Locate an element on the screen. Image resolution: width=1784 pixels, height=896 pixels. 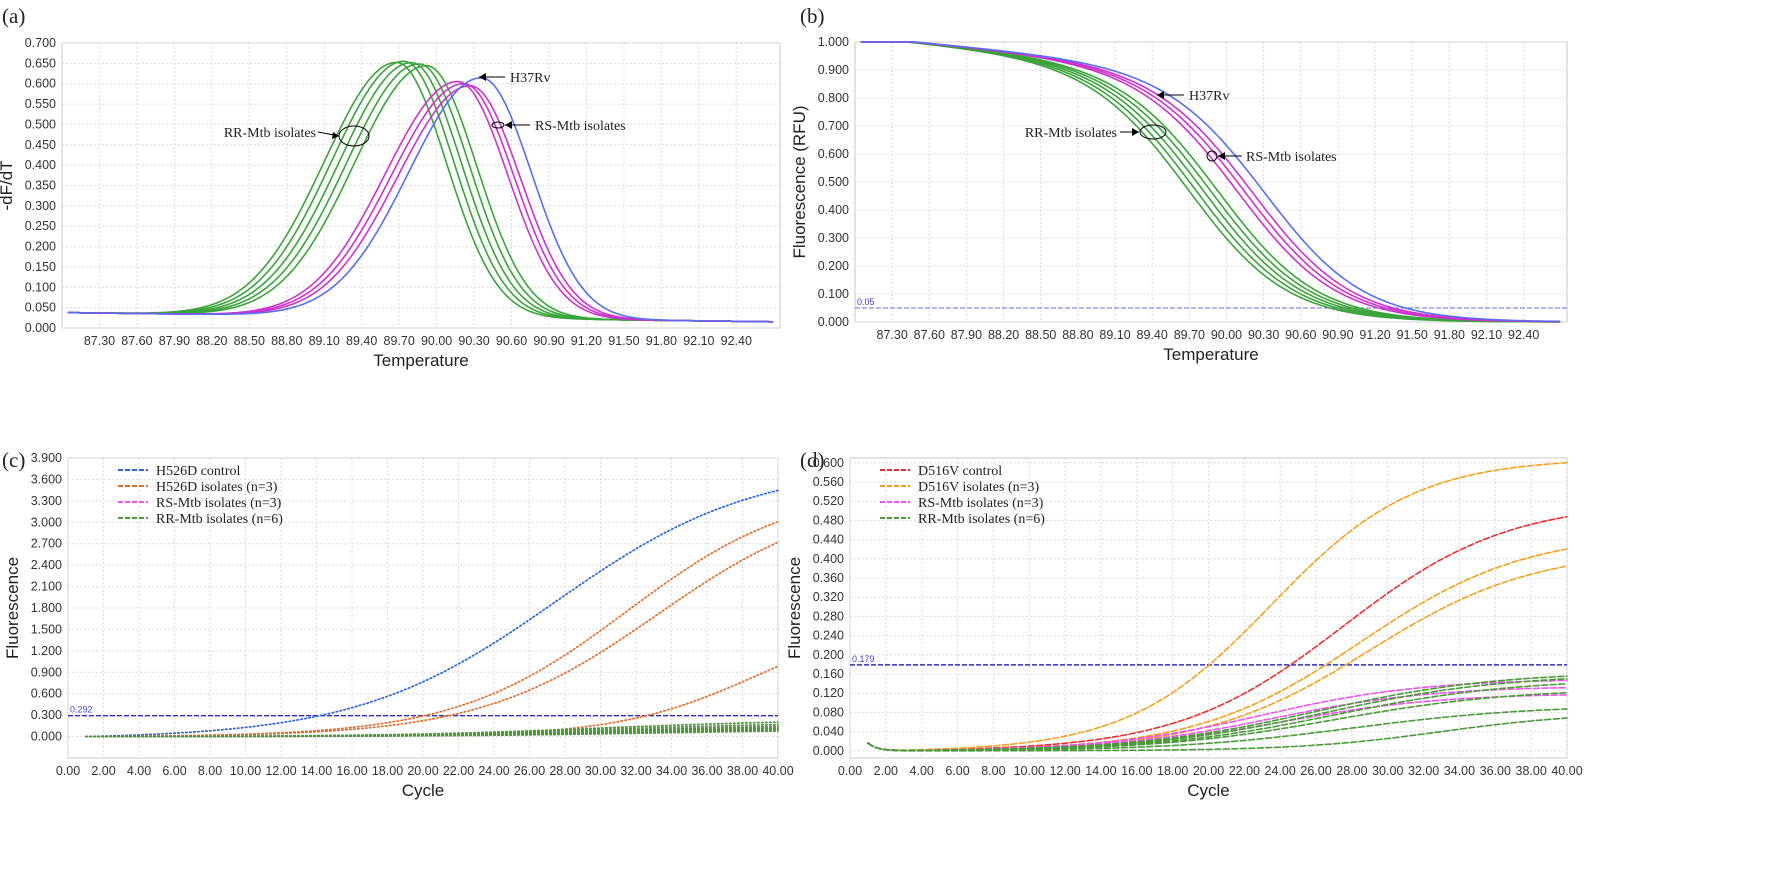
x-tick-label: 92.10 is located at coordinates (698, 341).